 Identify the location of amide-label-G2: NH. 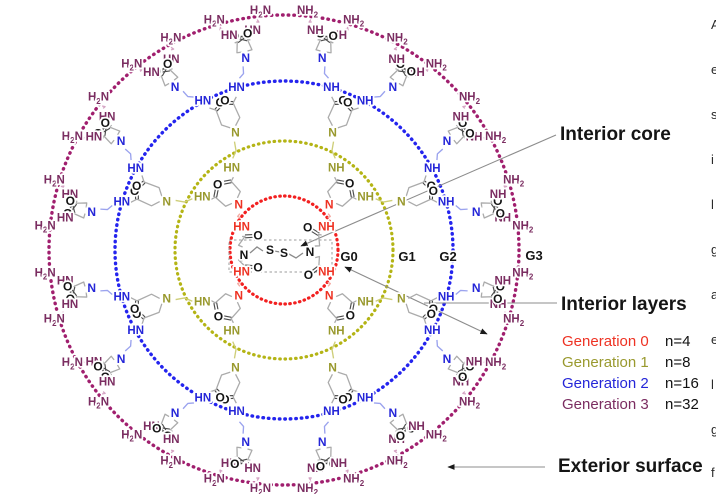
(331, 412).